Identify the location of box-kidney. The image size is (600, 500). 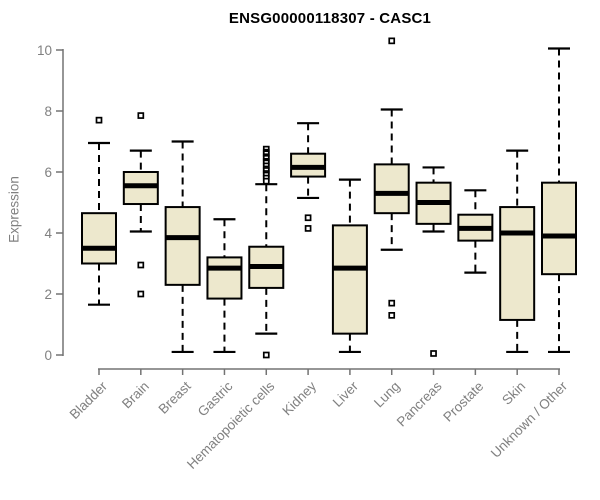
(308, 177).